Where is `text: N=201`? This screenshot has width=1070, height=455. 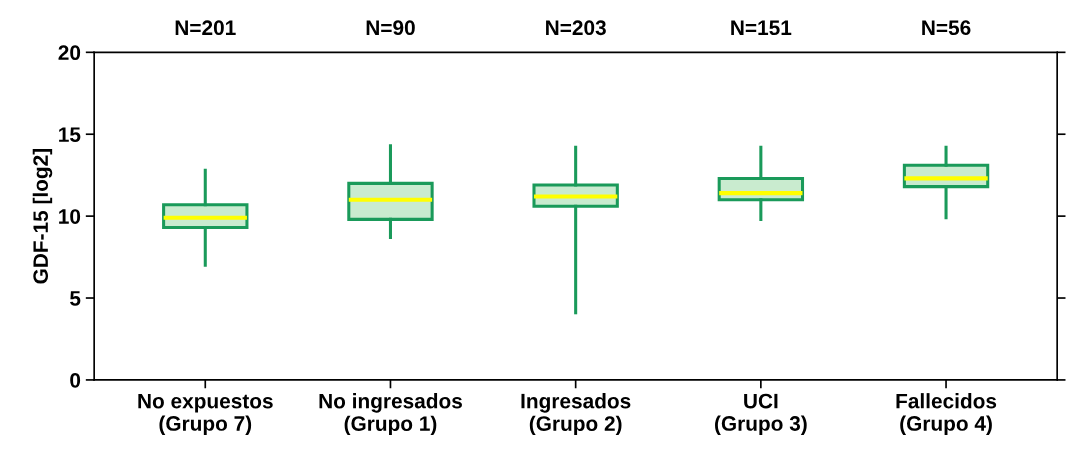 text: N=201 is located at coordinates (205, 28).